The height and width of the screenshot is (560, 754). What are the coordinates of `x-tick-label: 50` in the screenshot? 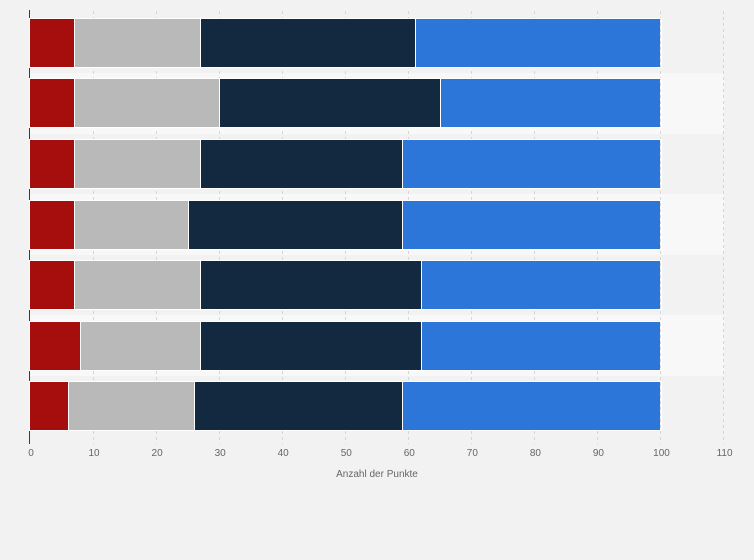 It's located at (346, 453).